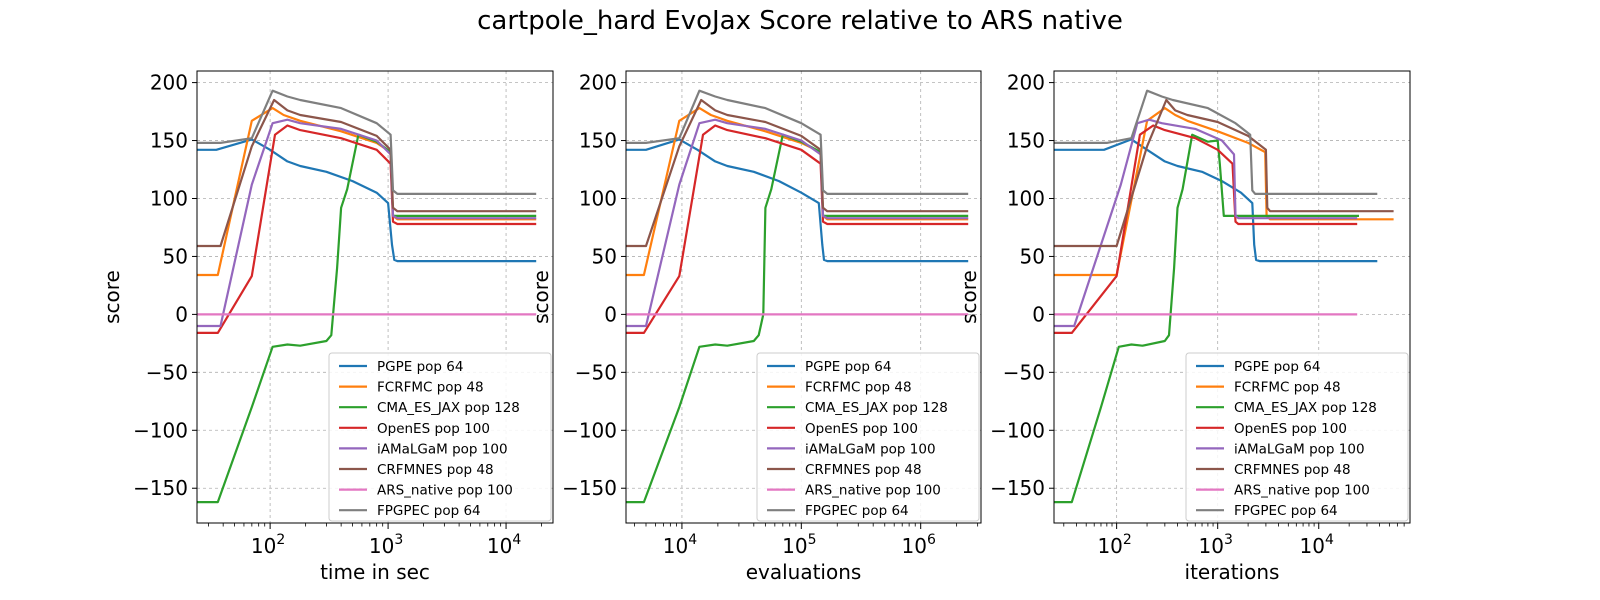  Describe the element at coordinates (1232, 572) in the screenshot. I see `x-axis-label: iterations` at that location.